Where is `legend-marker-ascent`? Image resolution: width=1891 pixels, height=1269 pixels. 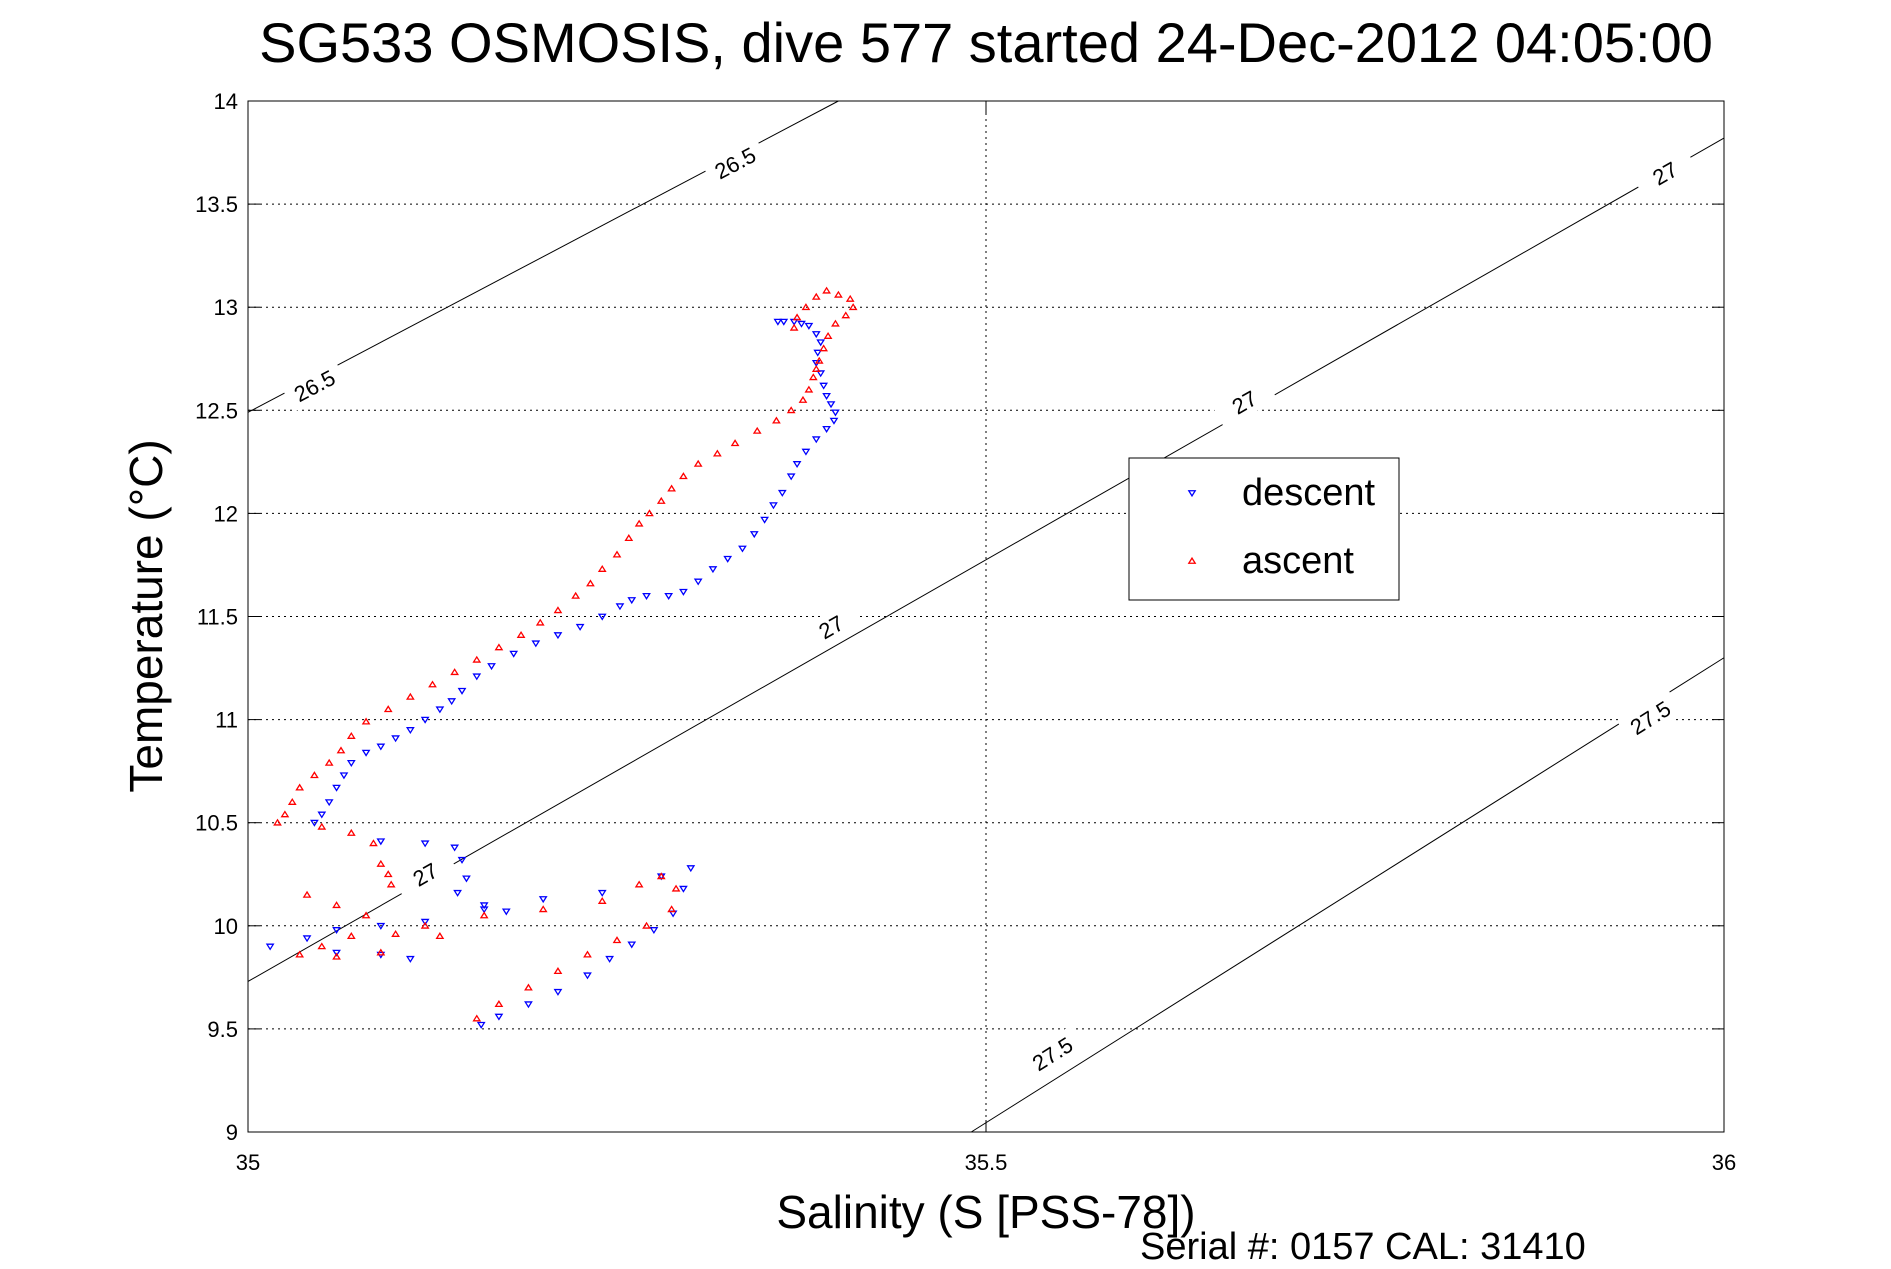 legend-marker-ascent is located at coordinates (1192, 560).